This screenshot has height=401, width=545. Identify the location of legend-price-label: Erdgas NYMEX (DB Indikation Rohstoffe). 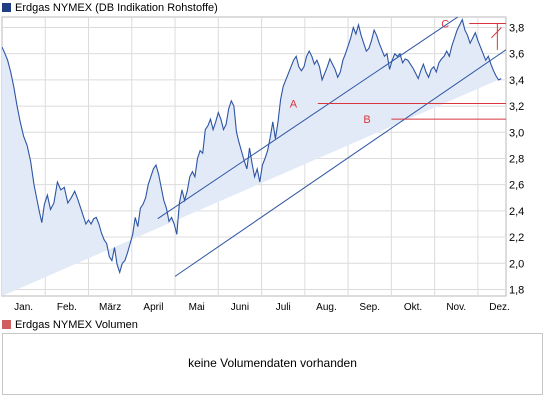
(116, 8).